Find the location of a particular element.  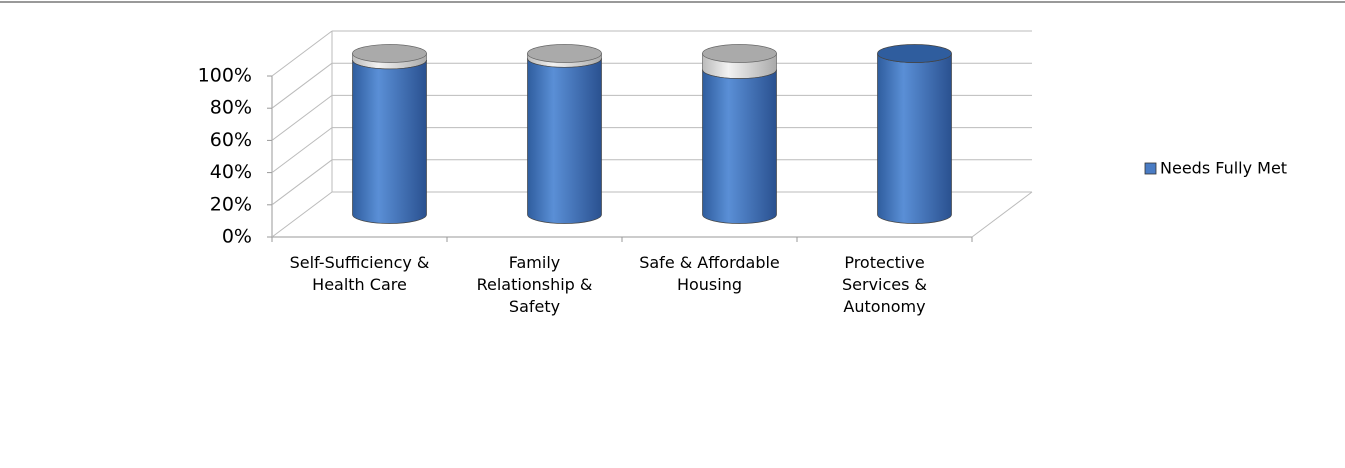

x-tick-label: Protective Services & Autonomy is located at coordinates (884, 284).